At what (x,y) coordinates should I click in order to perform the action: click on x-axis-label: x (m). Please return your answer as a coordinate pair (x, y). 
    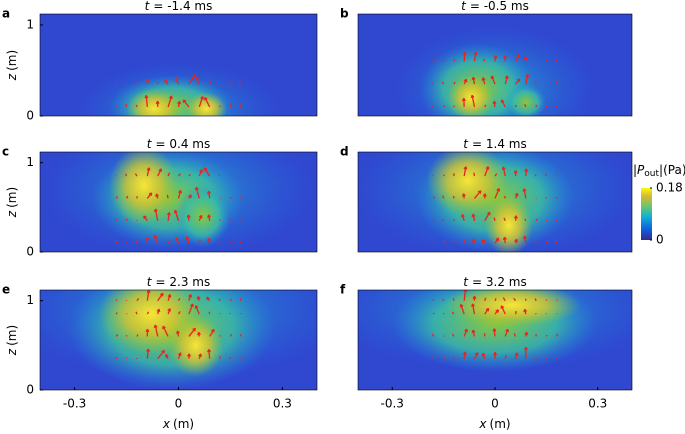
    Looking at the image, I should click on (178, 424).